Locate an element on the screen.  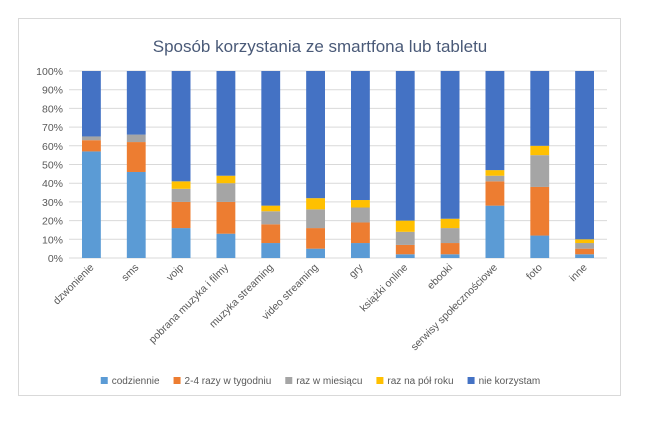
y-tick-label: 50% is located at coordinates (52, 166).